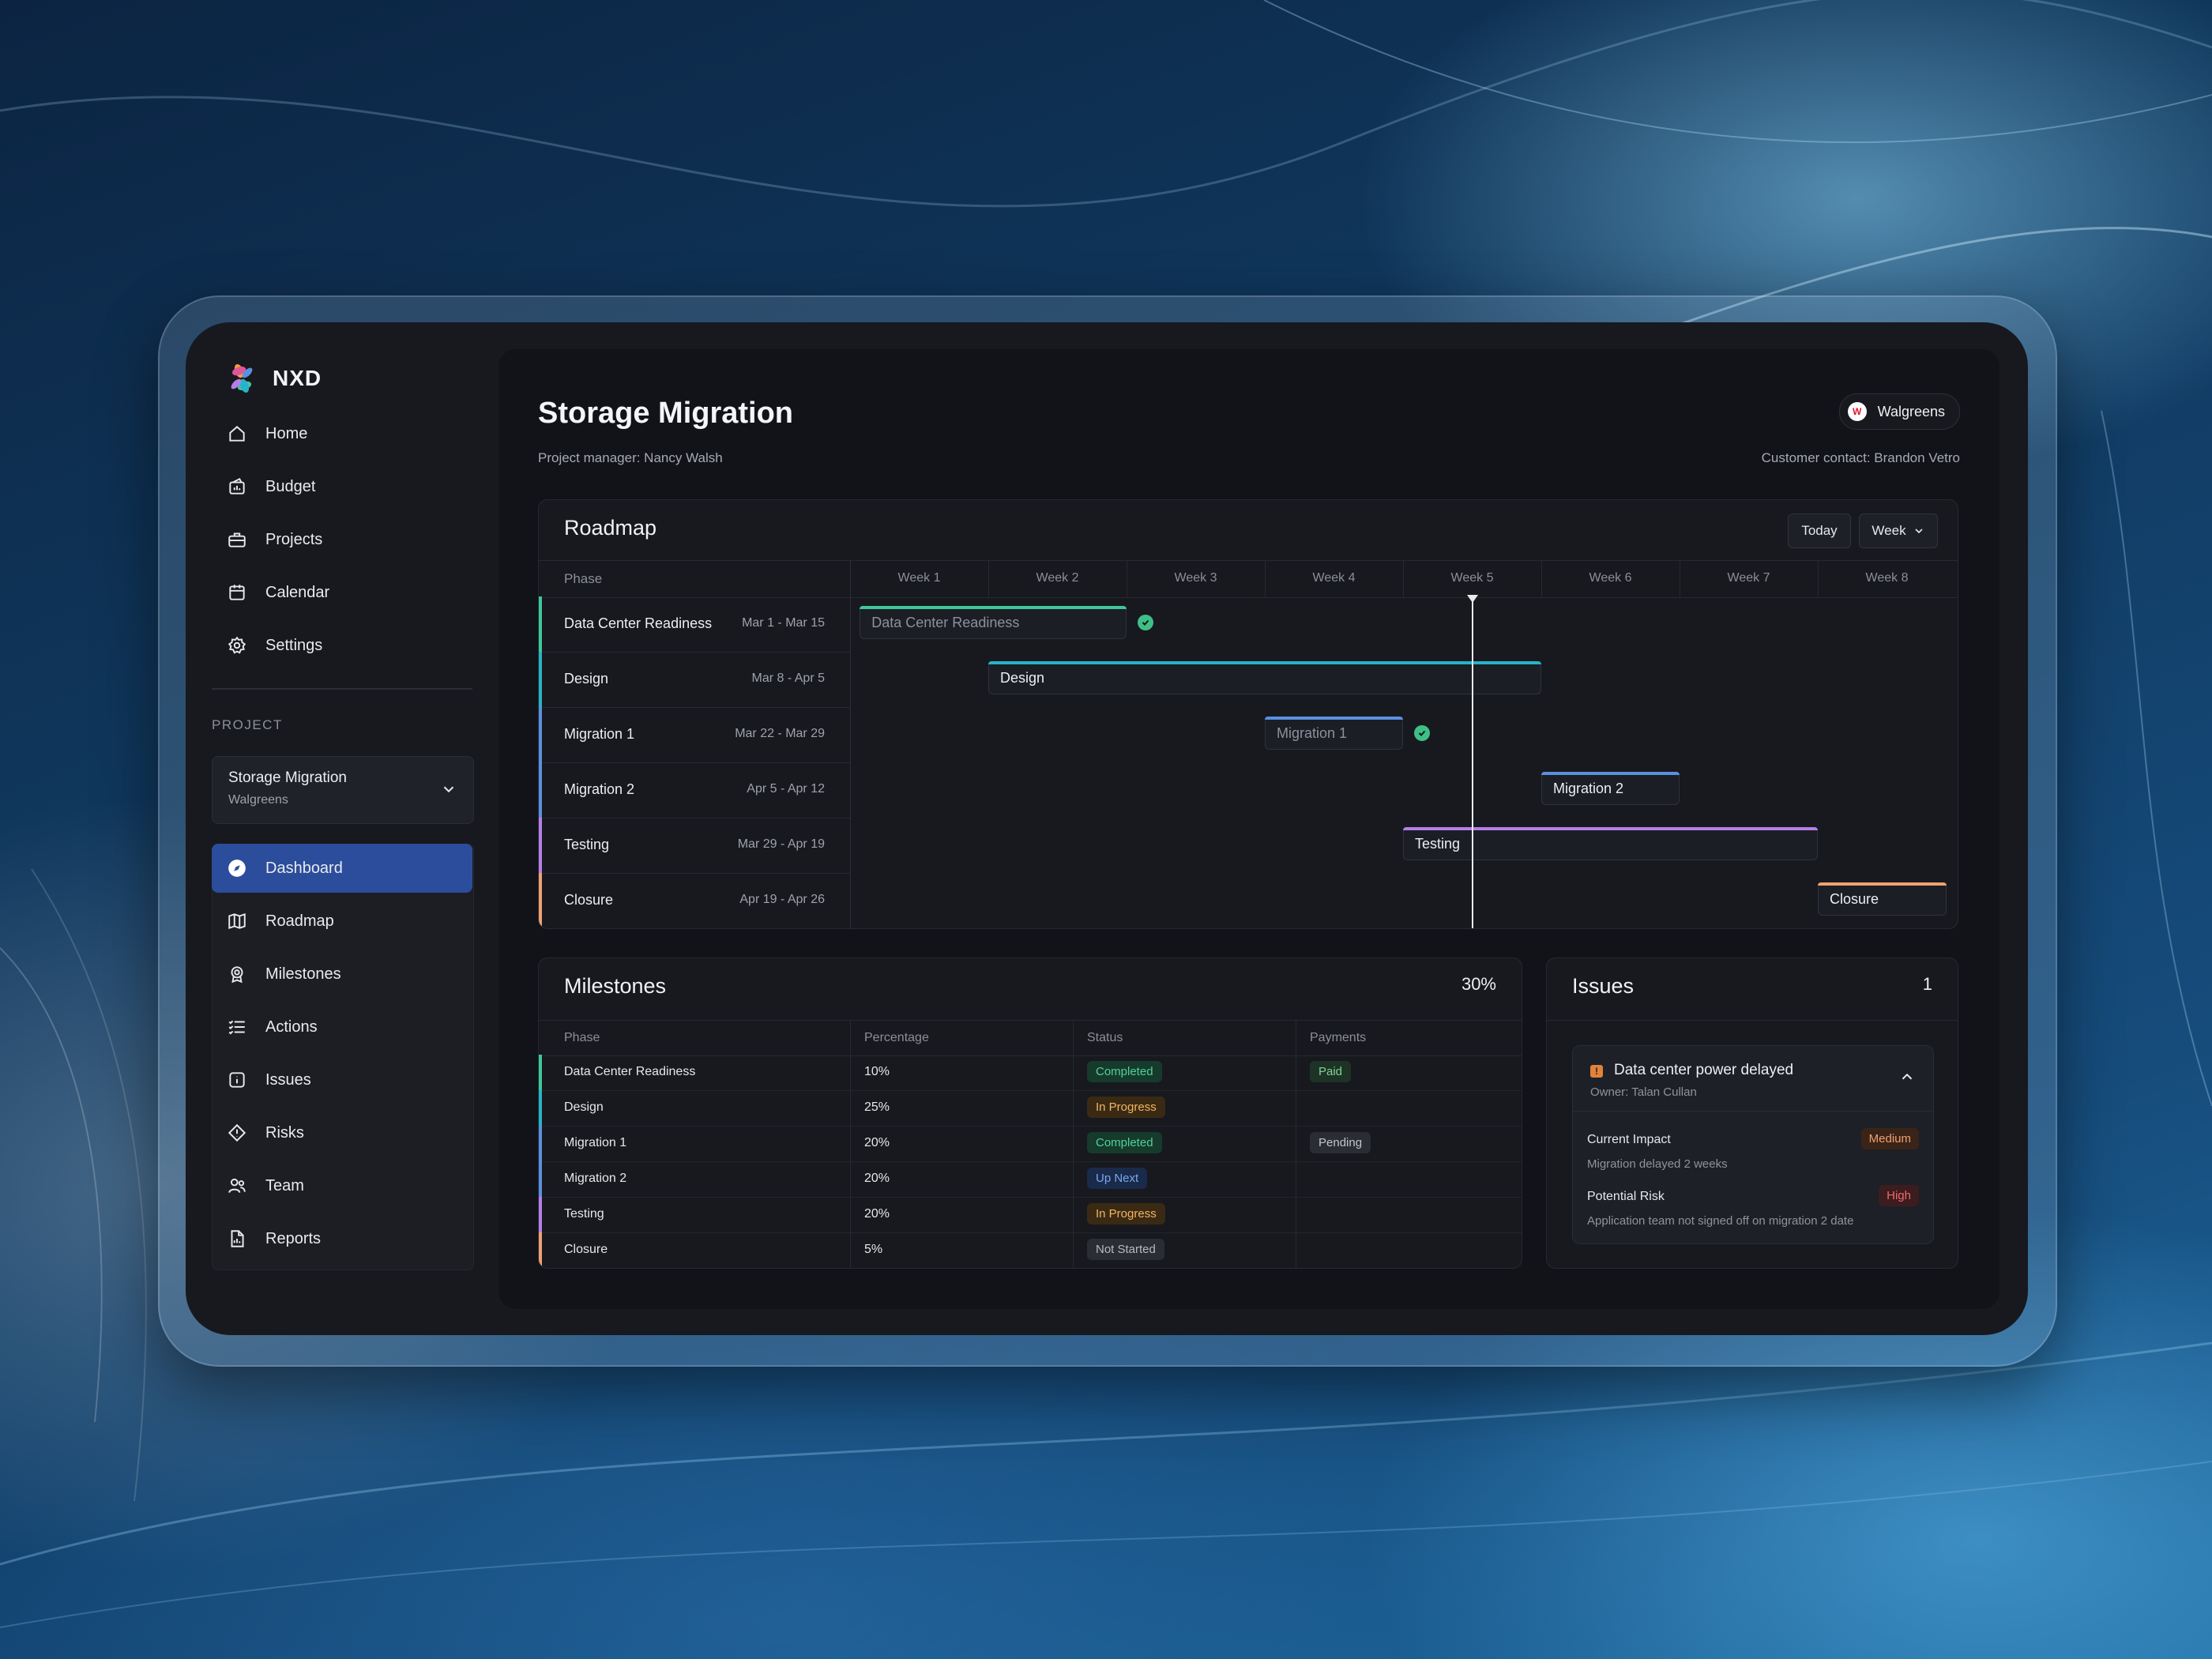 This screenshot has height=1659, width=2212. I want to click on payment-badge: Paid, so click(1331, 1072).